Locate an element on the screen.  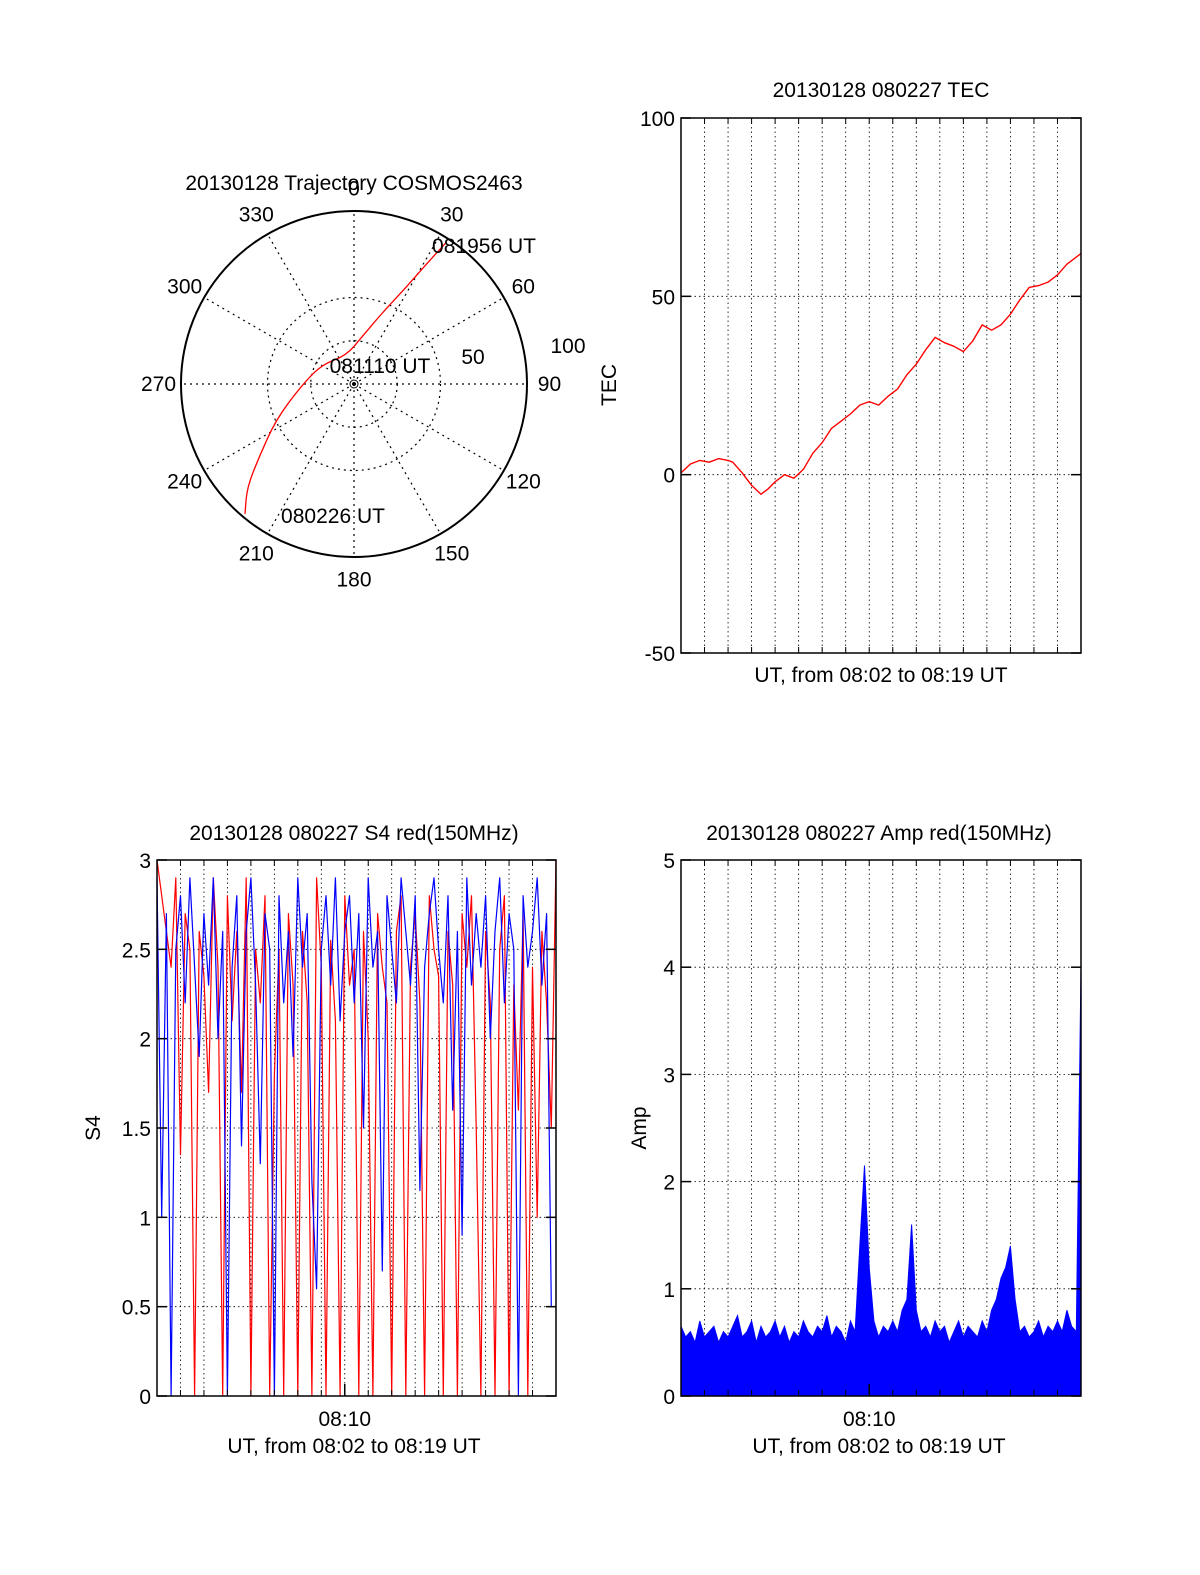
s4-xlabel: UT, from 08:02 to 08:19 UT is located at coordinates (353, 1446).